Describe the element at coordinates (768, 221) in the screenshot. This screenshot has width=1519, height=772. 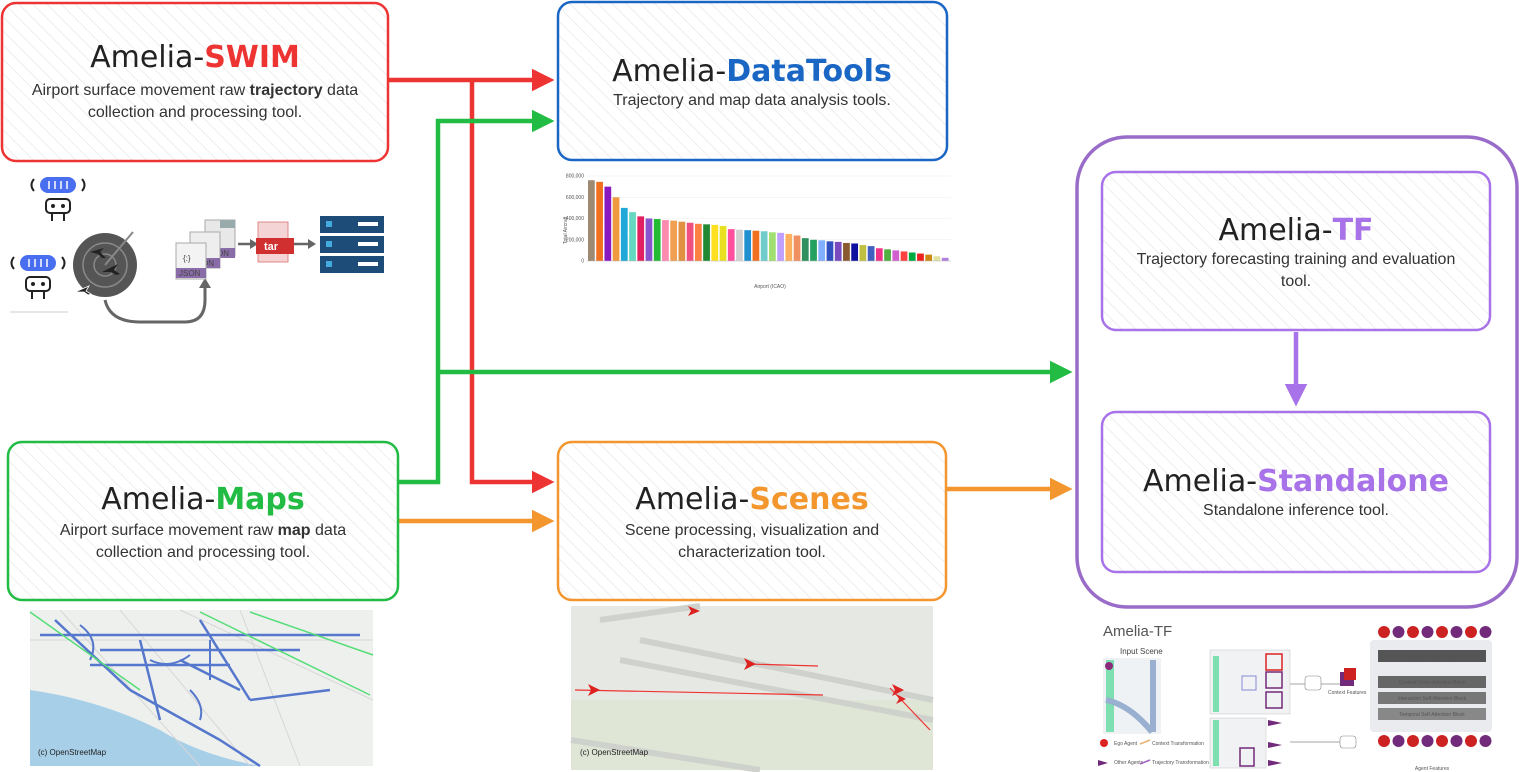
I see `chart-bars` at that location.